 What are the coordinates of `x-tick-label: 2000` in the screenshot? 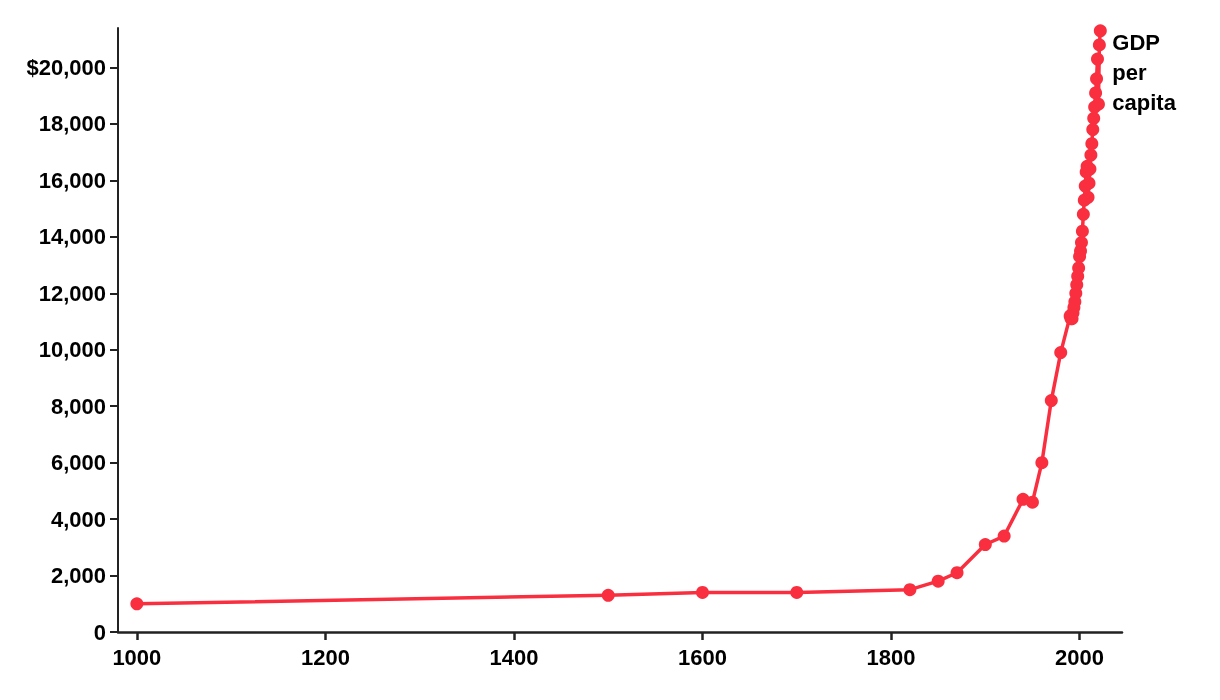 It's located at (1080, 657).